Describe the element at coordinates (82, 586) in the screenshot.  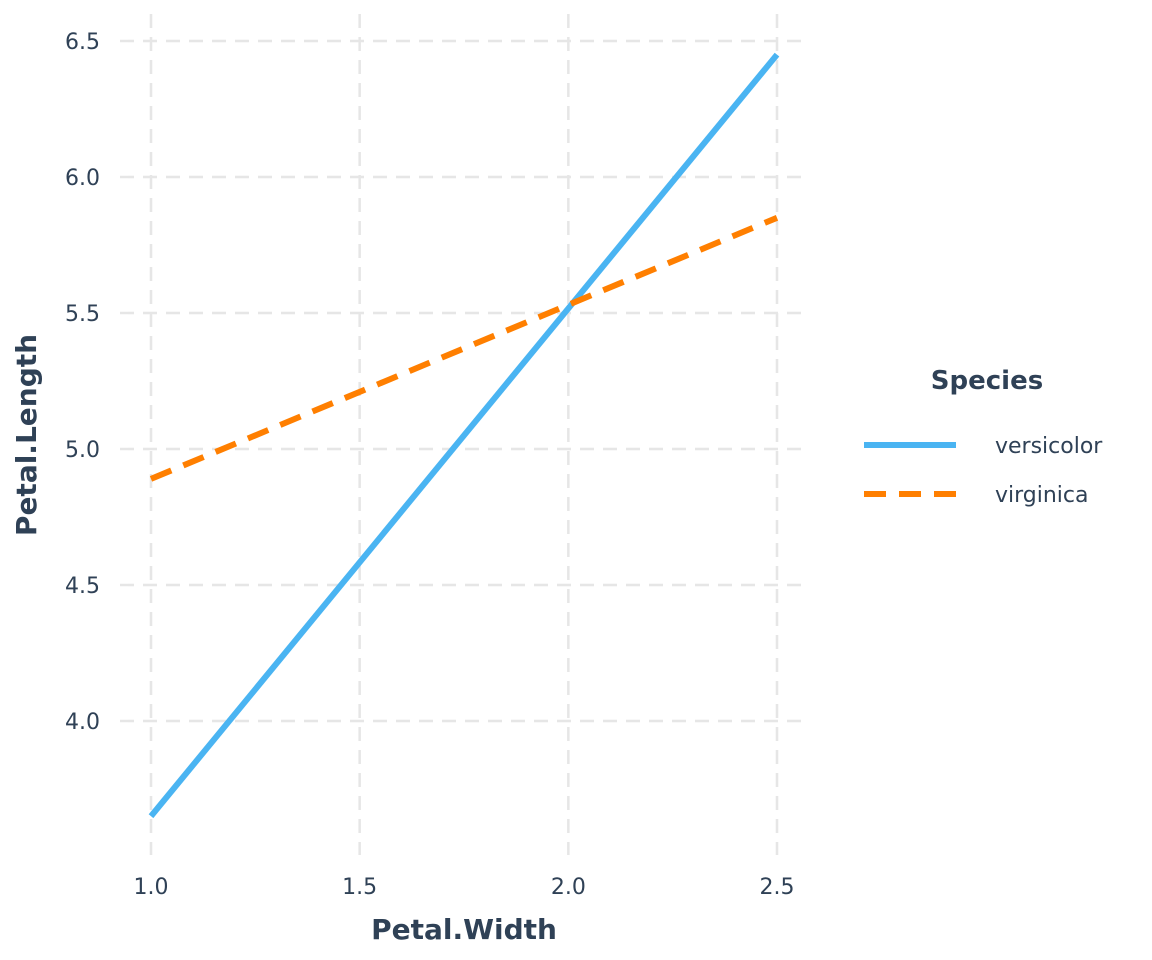
I see `y-tick-label: 4.5` at that location.